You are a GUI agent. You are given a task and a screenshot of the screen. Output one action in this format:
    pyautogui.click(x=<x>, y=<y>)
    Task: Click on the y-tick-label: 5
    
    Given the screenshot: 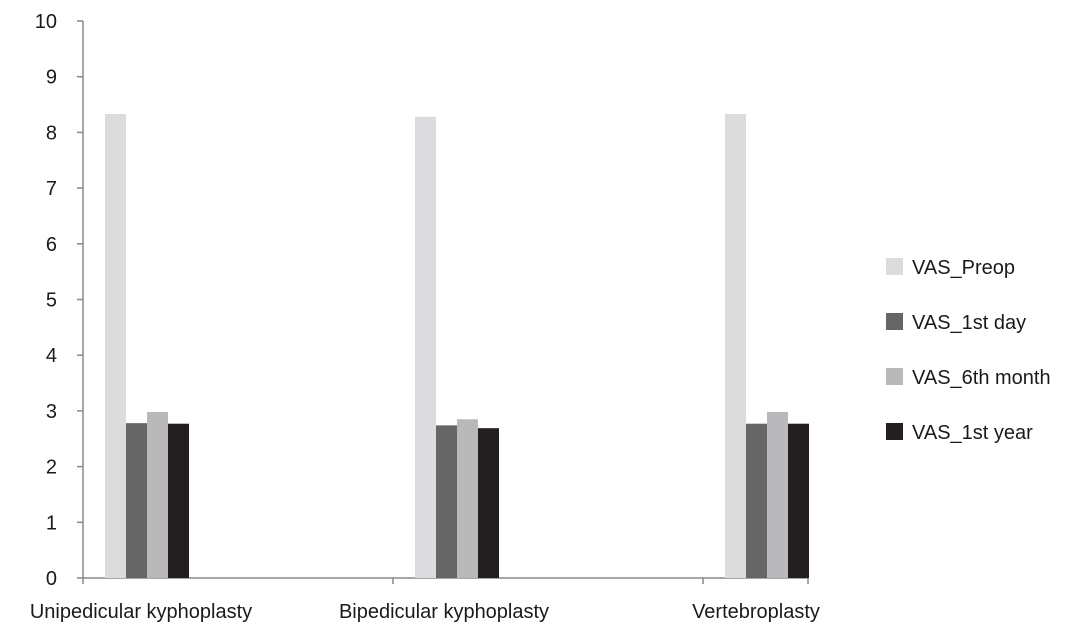 What is the action you would take?
    pyautogui.click(x=51, y=301)
    